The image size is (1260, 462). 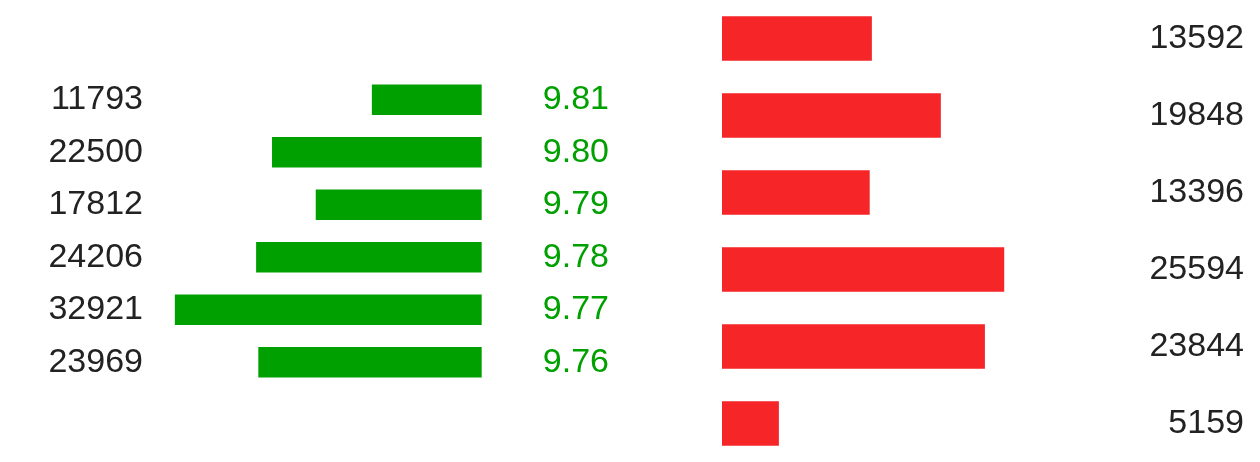 What do you see at coordinates (95, 359) in the screenshot?
I see `data-label: 23969` at bounding box center [95, 359].